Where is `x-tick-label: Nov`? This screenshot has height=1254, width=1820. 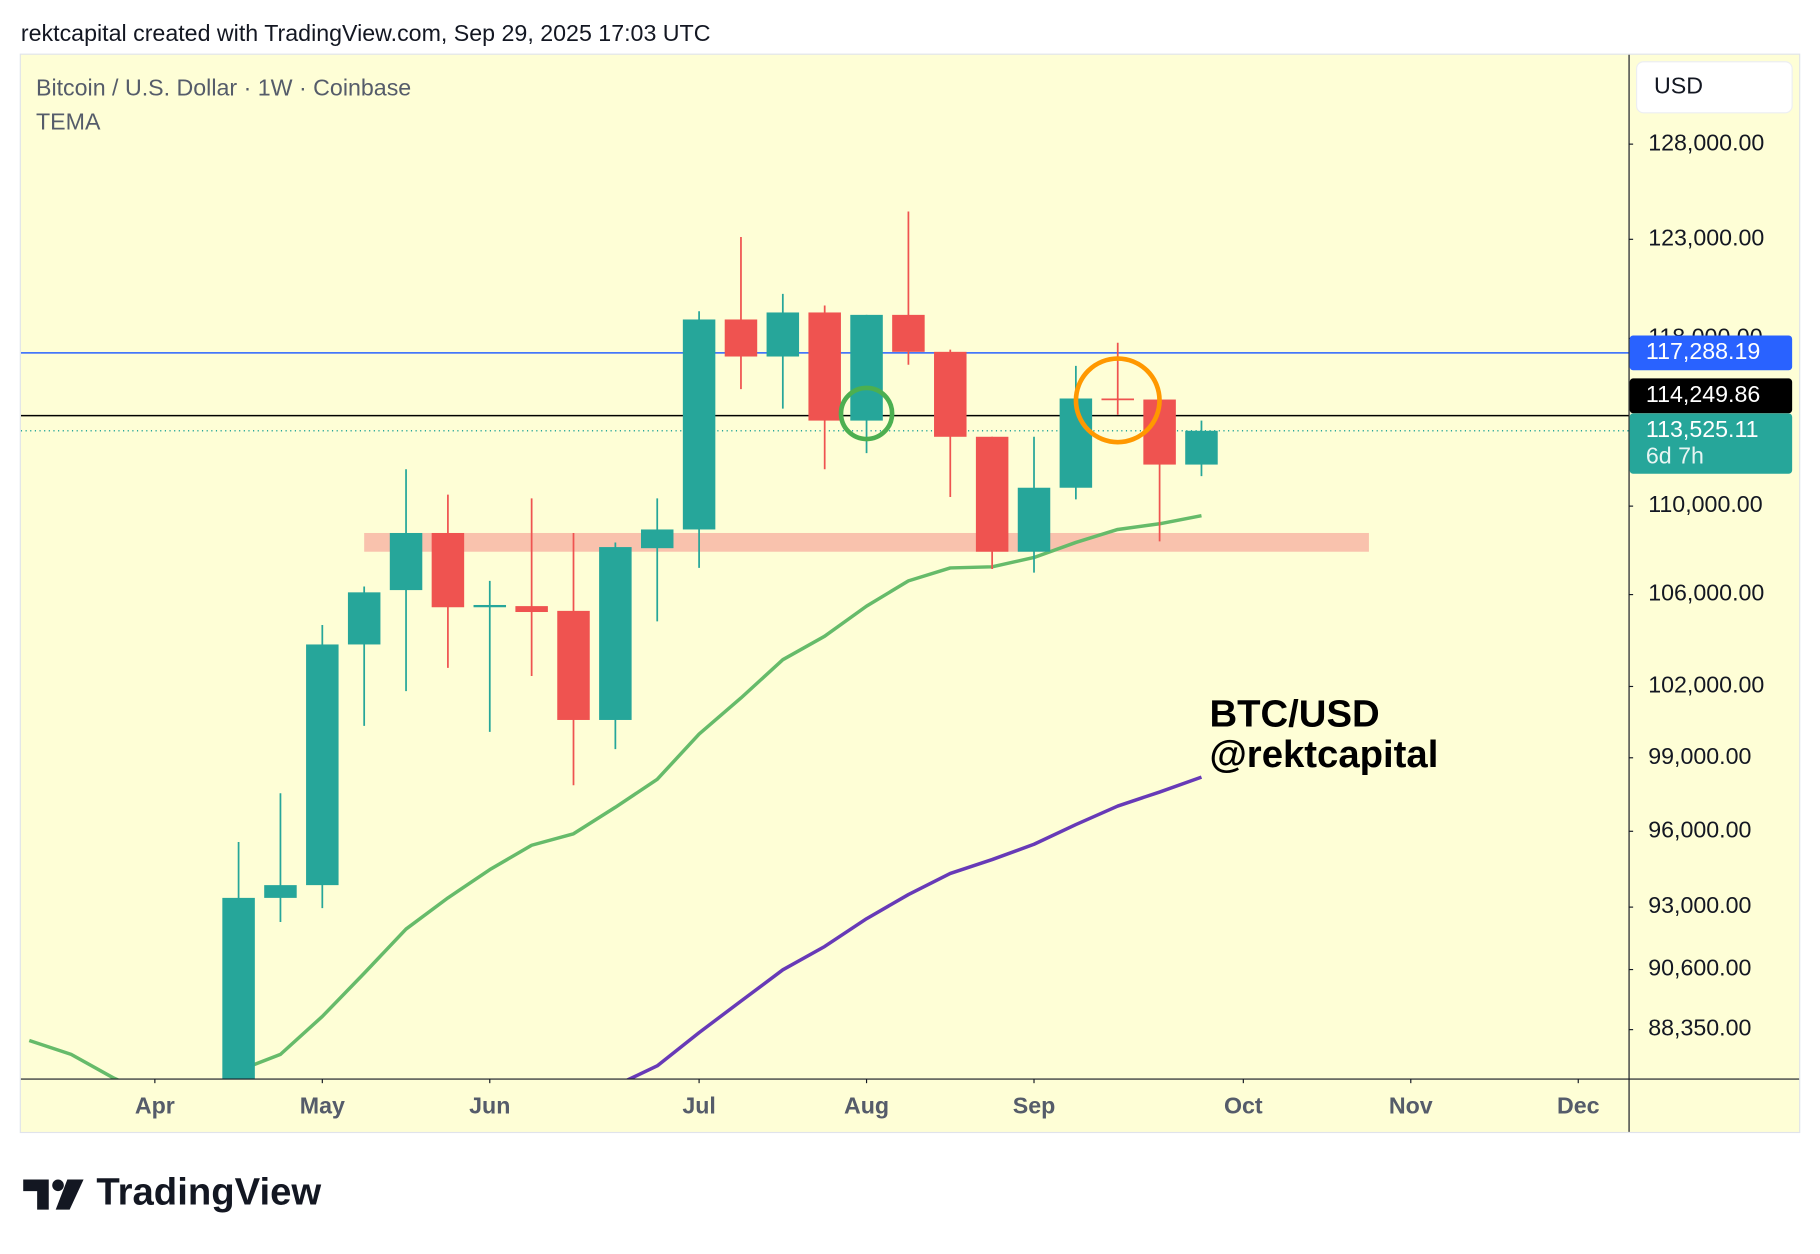 x-tick-label: Nov is located at coordinates (1411, 1106).